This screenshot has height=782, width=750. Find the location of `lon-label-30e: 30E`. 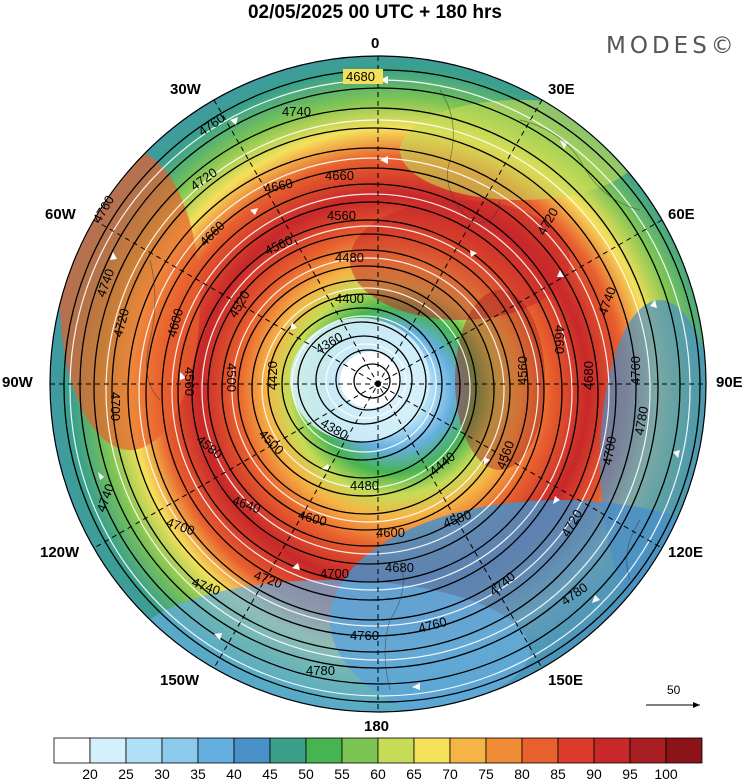

lon-label-30e: 30E is located at coordinates (561, 89).